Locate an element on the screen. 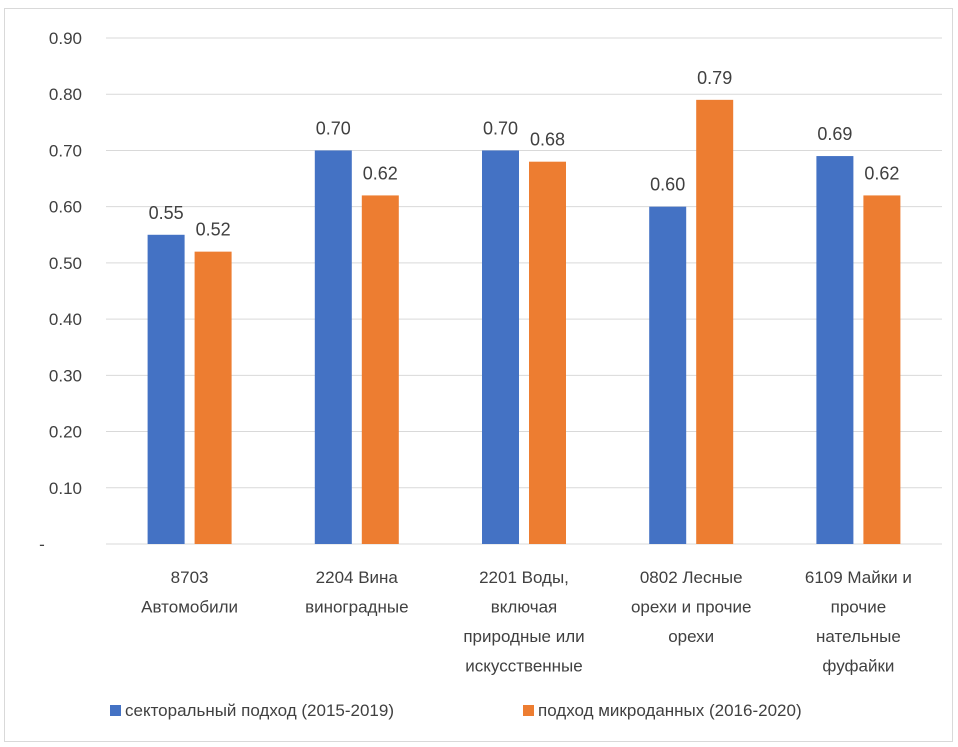 The width and height of the screenshot is (958, 747). category-label: орехи is located at coordinates (691, 636).